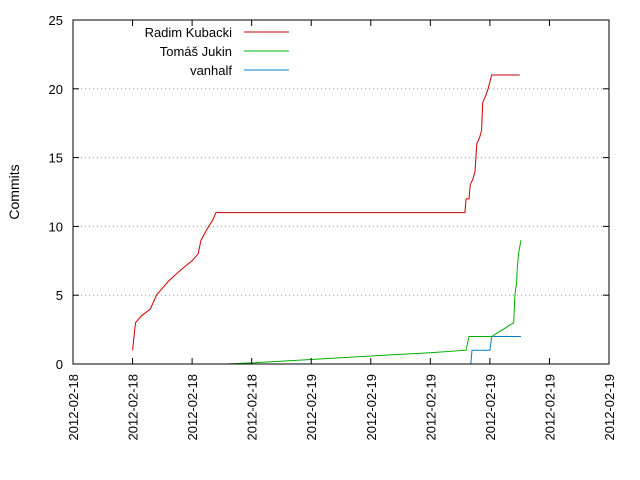 The height and width of the screenshot is (480, 640). I want to click on legend: Radim Kubacki Tomáš Jukin vanhalf, so click(217, 51).